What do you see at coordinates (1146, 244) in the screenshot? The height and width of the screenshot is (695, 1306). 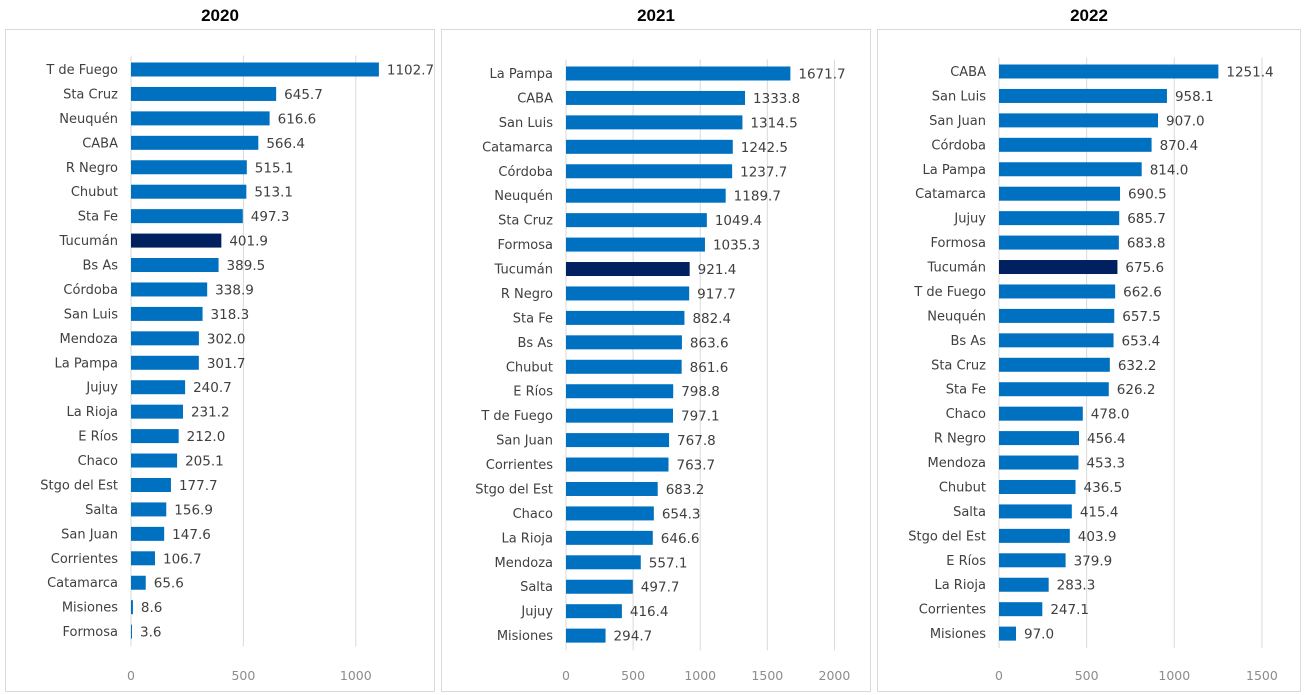 I see `data-label: 683.8` at bounding box center [1146, 244].